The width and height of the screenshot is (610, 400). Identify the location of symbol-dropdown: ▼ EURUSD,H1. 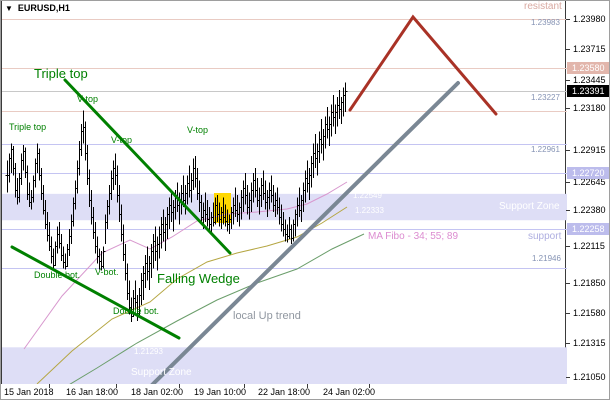
(37, 8).